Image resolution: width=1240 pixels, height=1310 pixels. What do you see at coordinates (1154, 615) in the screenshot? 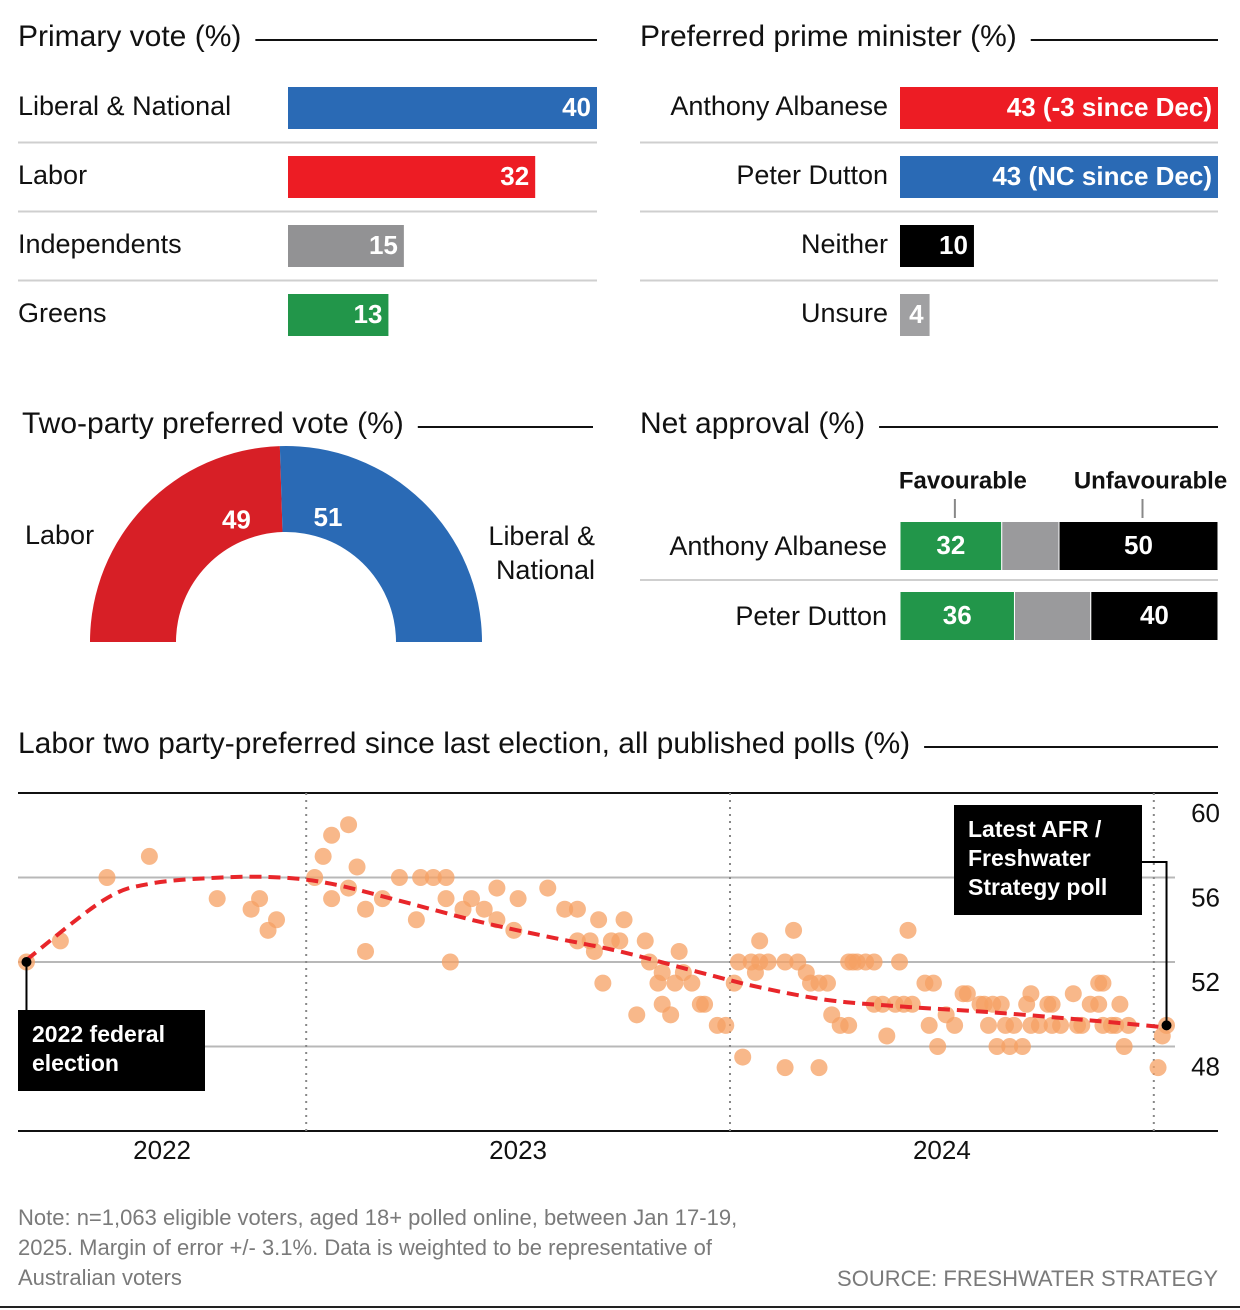
I see `value-label: 40` at bounding box center [1154, 615].